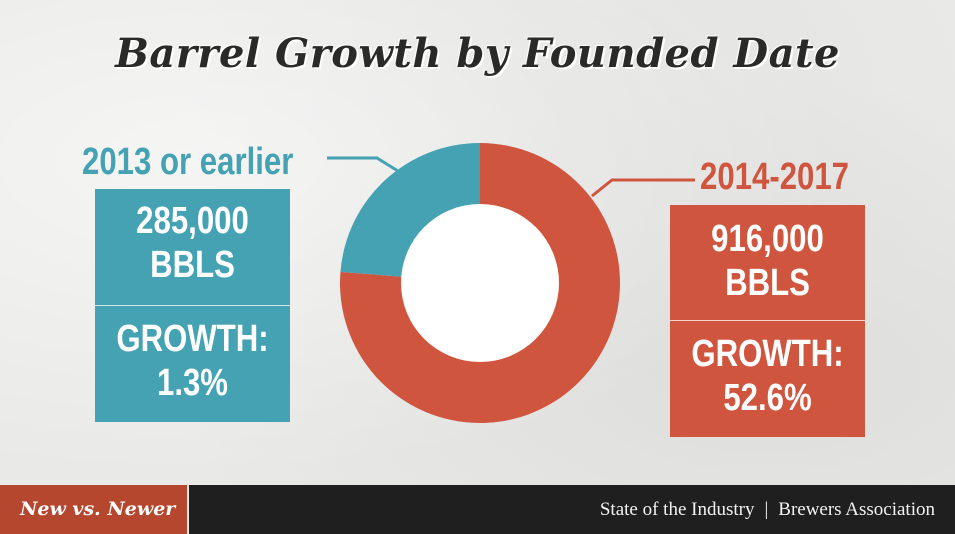  I want to click on barrels-value: 285,000 BBLS, so click(192, 243).